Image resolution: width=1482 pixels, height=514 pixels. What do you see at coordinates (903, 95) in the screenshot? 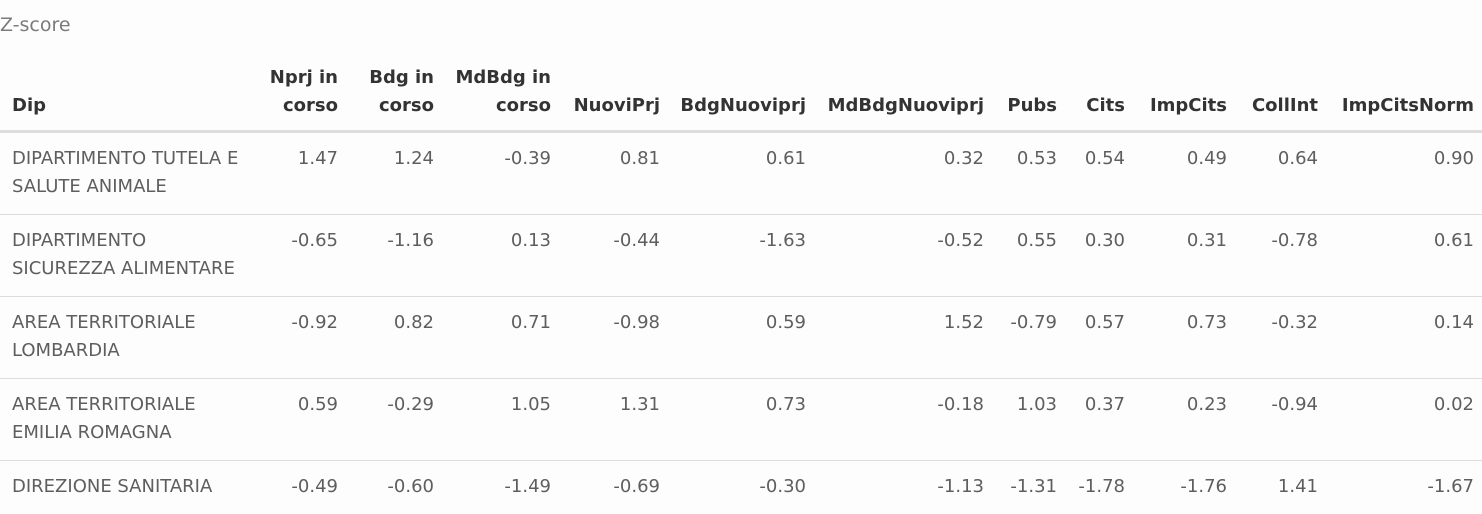
I see `header-mdbdgnuoviprj: MdBdgNuoviprj` at bounding box center [903, 95].